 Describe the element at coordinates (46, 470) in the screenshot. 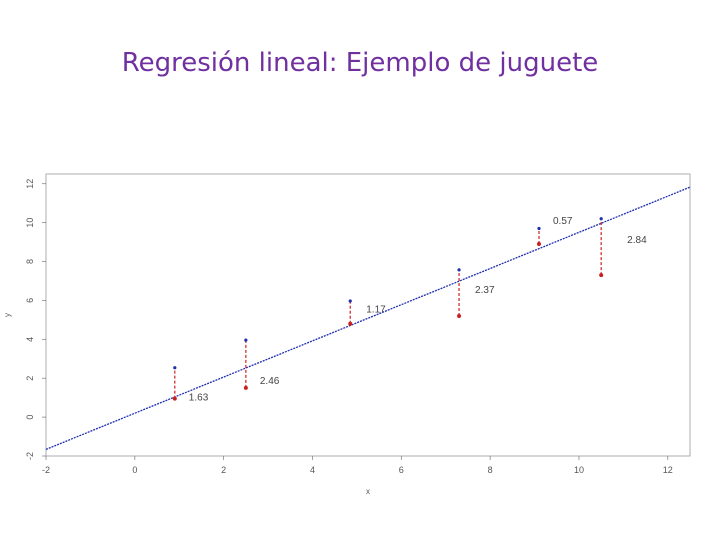

I see `x-tick-label: -2` at that location.